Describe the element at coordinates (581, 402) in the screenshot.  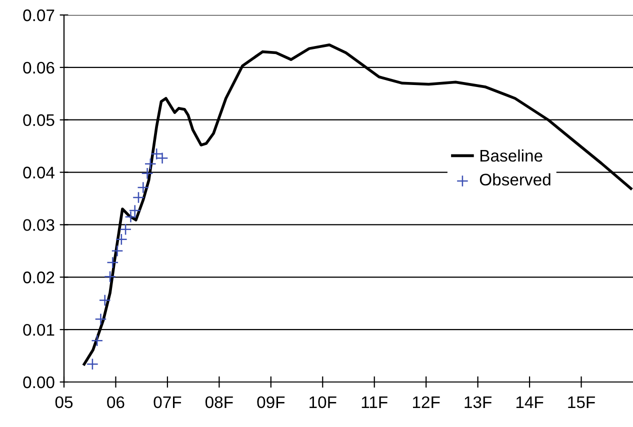
I see `x-tick-label: 15F` at that location.